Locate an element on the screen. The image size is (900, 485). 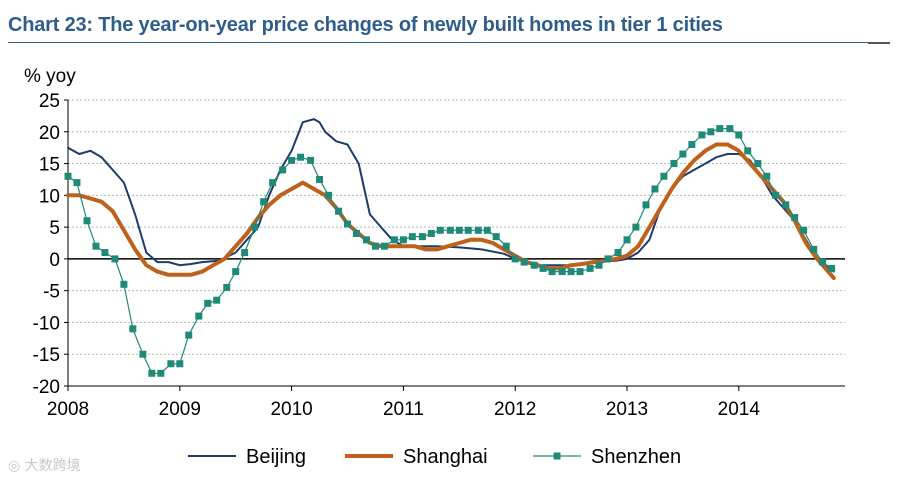
x-tick-labels: 2008 2009 2010 2011 2012 2013 2014 is located at coordinates (403, 409).